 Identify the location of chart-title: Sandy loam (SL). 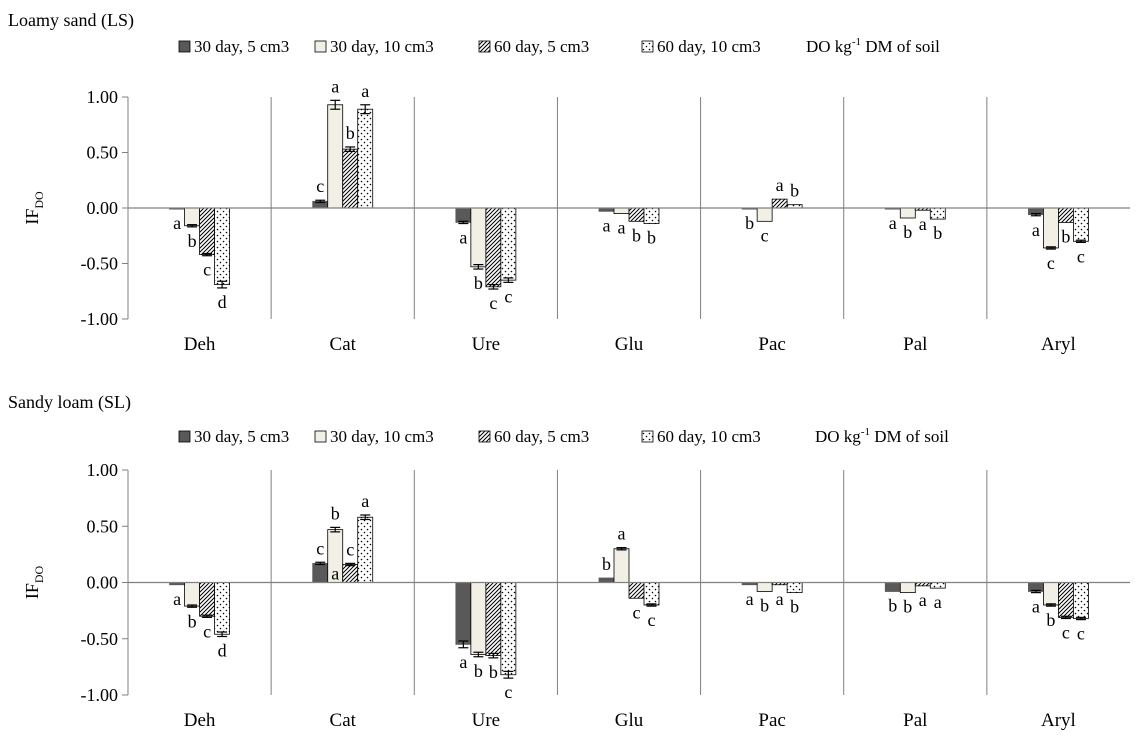
(69, 402).